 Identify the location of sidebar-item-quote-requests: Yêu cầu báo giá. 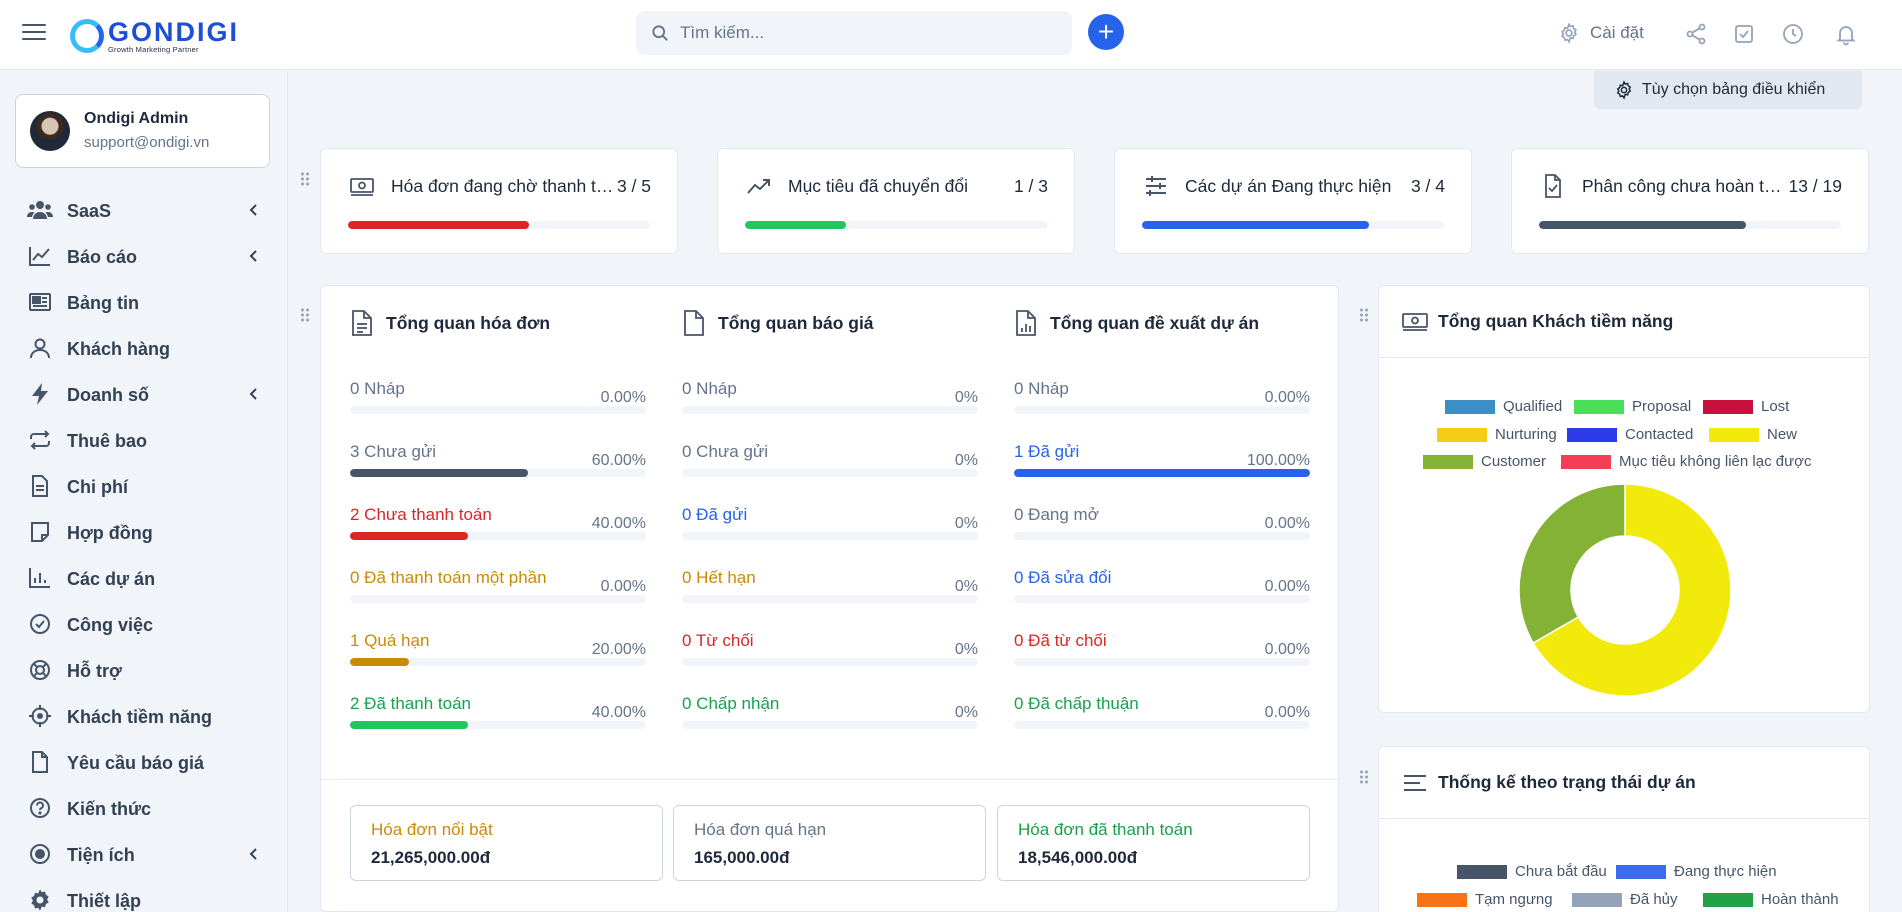
(143, 762).